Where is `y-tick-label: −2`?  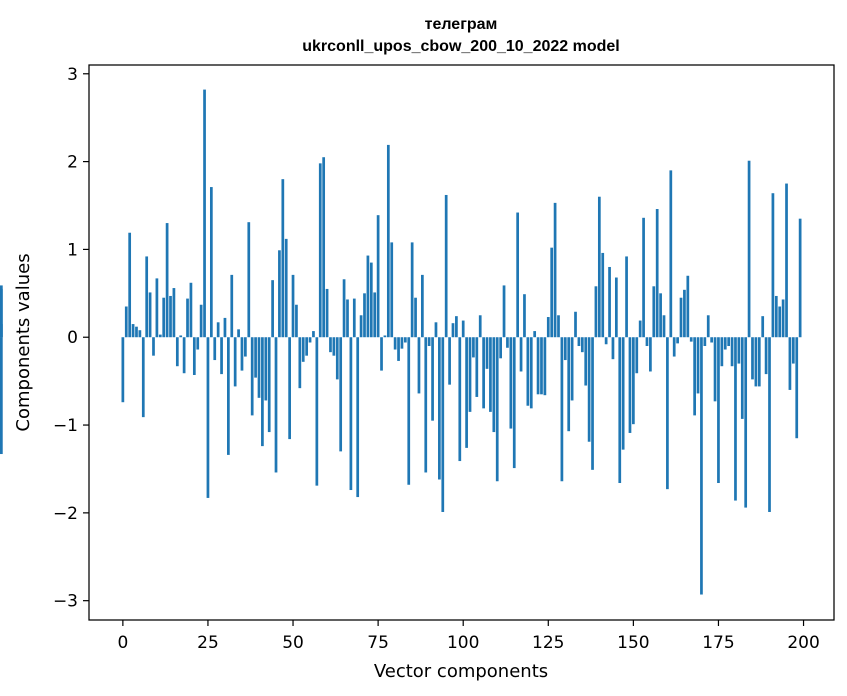
y-tick-label: −2 is located at coordinates (65, 514).